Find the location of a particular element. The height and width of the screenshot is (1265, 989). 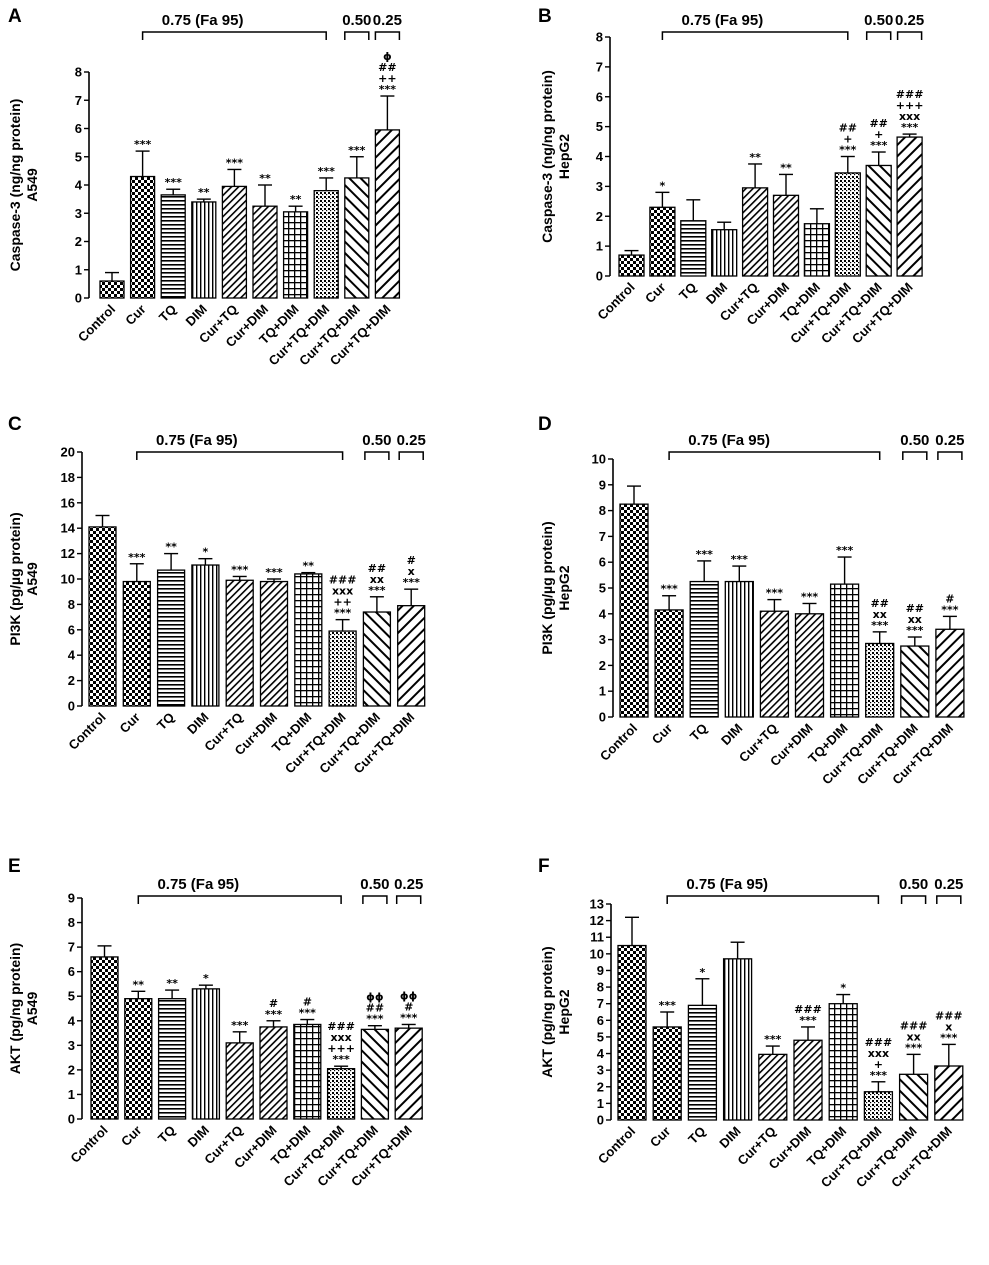

y-tick-label: 3 is located at coordinates (602, 639).